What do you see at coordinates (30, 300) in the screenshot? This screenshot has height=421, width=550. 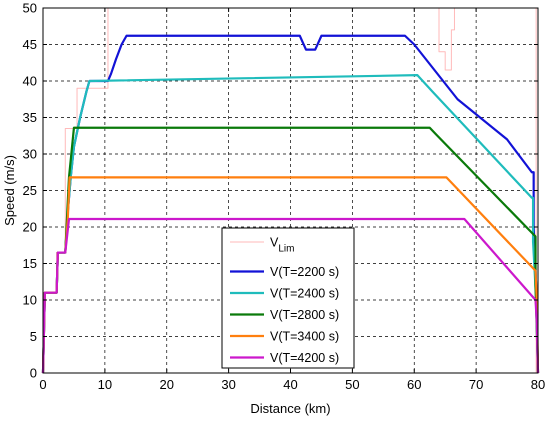 I see `y-tick-label: 10` at bounding box center [30, 300].